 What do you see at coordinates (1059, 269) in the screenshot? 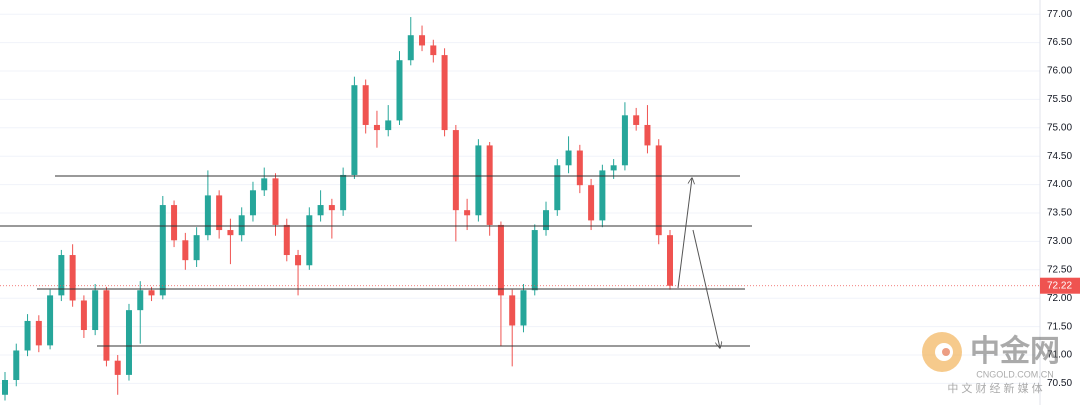
I see `y-tick-label: 72.50` at bounding box center [1059, 269].